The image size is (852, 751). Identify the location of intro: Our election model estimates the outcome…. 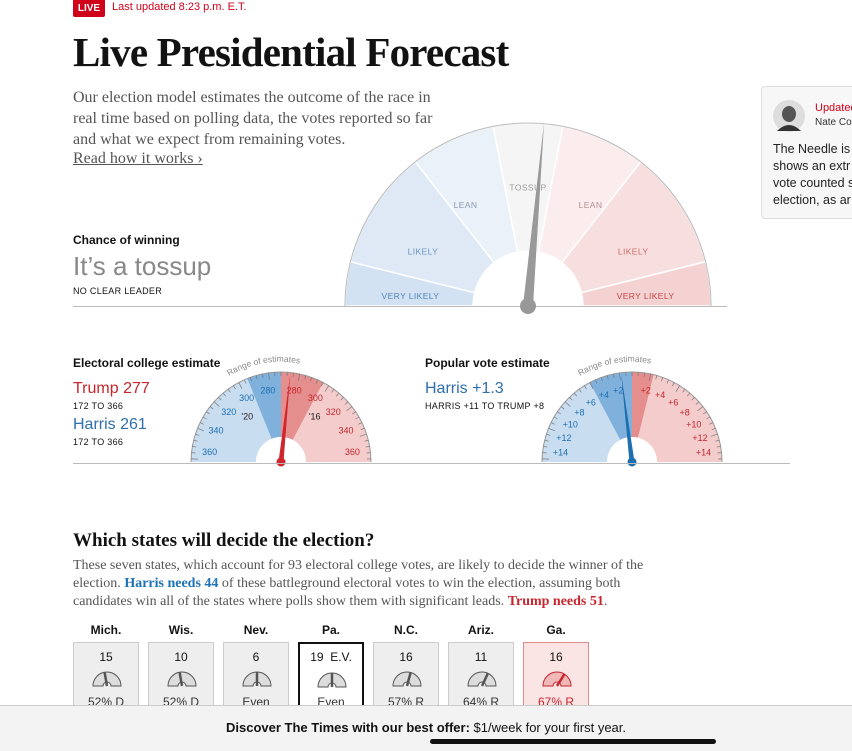
(262, 118).